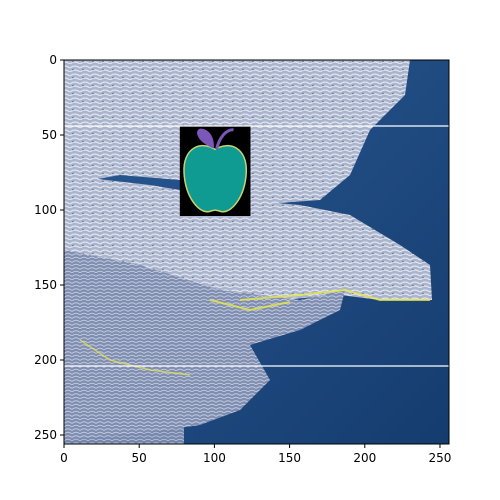 The height and width of the screenshot is (500, 500). What do you see at coordinates (364, 458) in the screenshot?
I see `x-tick-label: 200` at bounding box center [364, 458].